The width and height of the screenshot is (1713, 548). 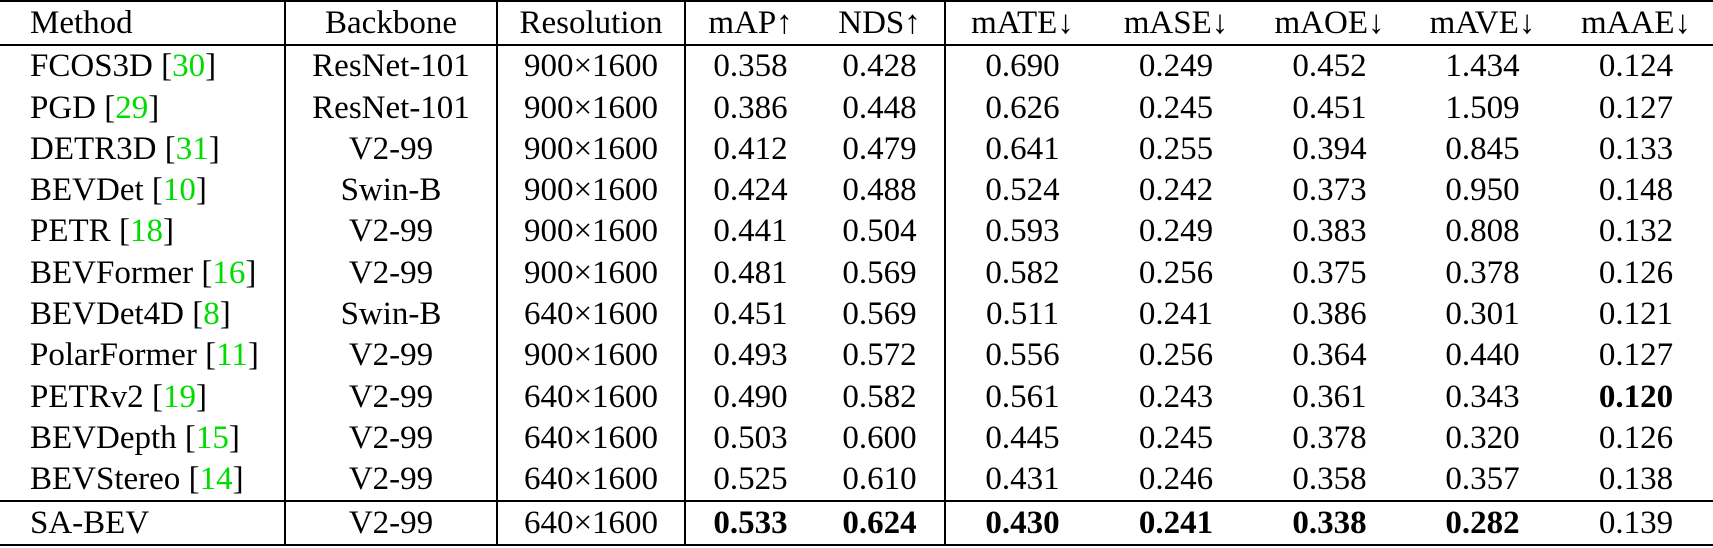 What do you see at coordinates (93, 148) in the screenshot?
I see `method-name: DETR3D` at bounding box center [93, 148].